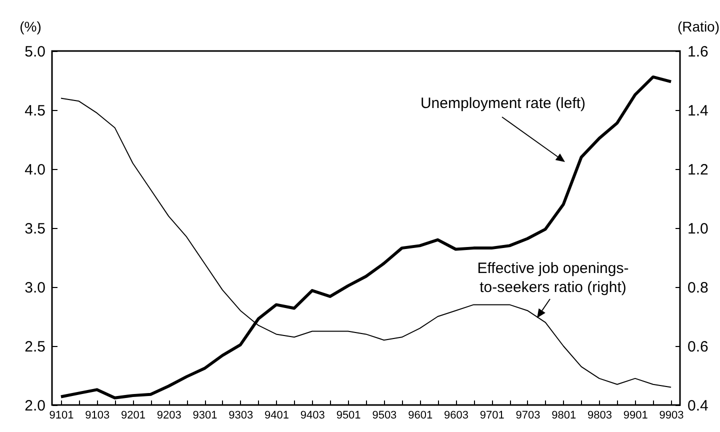  Describe the element at coordinates (205, 416) in the screenshot. I see `x-tick-label: 9301` at that location.